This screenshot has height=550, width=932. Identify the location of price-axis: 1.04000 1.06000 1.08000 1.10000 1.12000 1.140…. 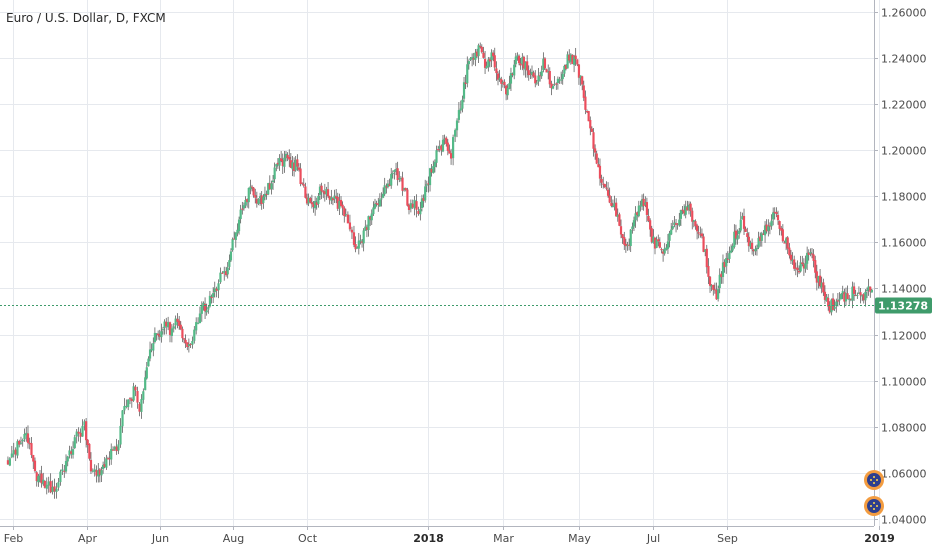
(900, 267).